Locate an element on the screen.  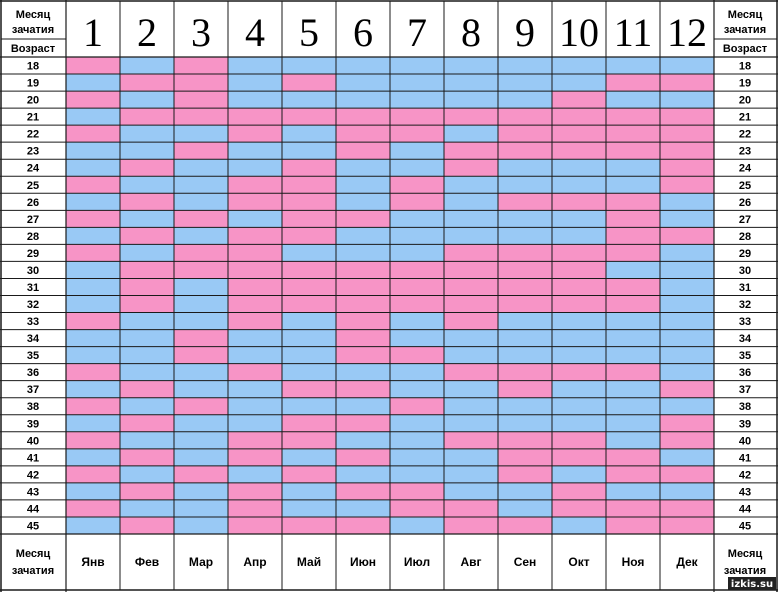
age-label-left-37: 37 is located at coordinates (33, 390).